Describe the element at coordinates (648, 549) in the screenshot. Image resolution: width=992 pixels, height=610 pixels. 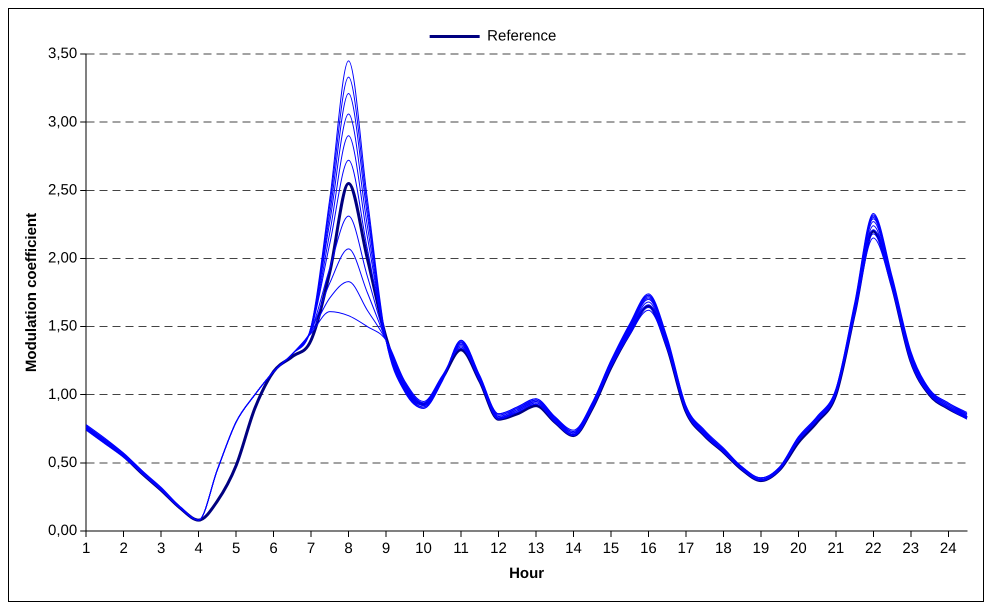
I see `x-tick-label: 16` at that location.